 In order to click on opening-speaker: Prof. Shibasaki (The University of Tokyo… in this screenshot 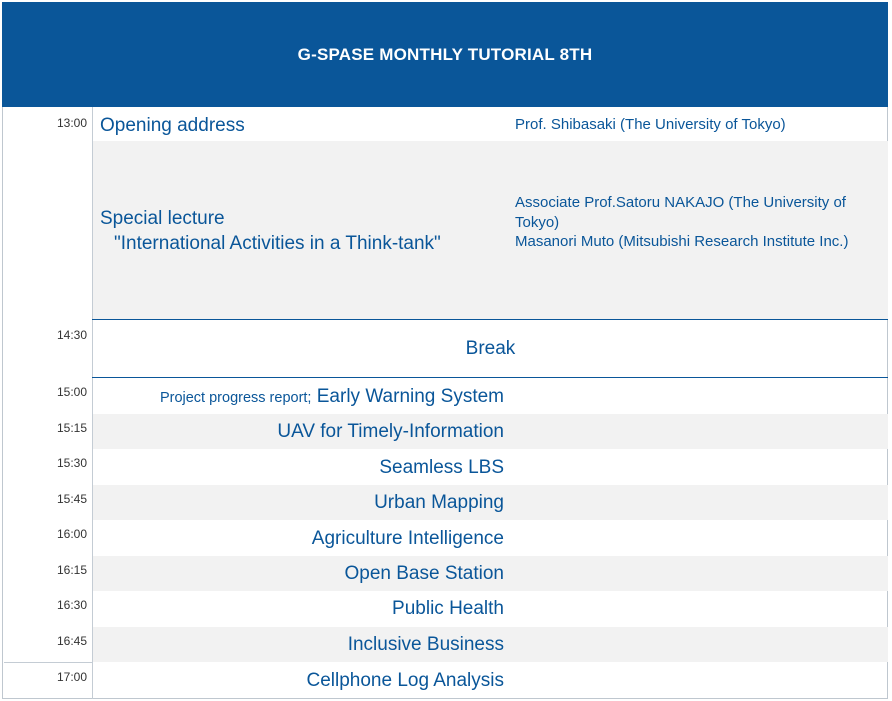, I will do `click(650, 124)`.